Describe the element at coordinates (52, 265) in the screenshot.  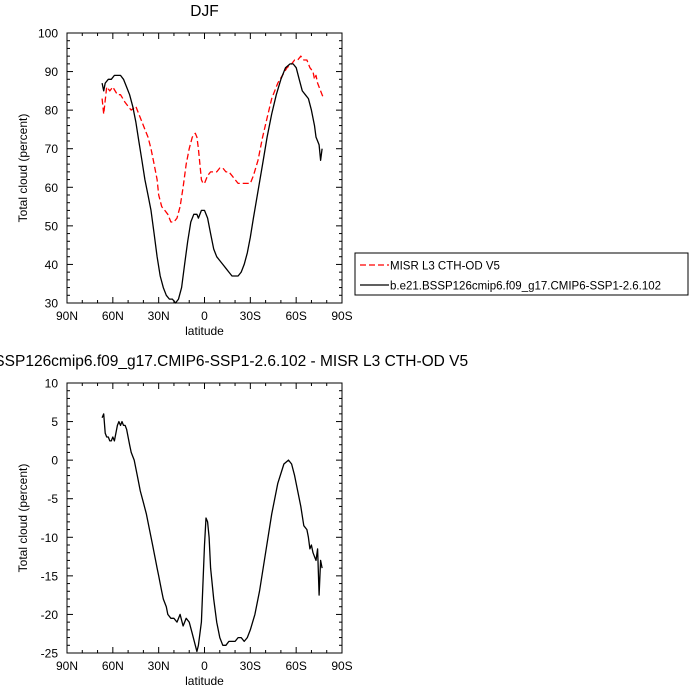
I see `y-tick-label: 40` at that location.